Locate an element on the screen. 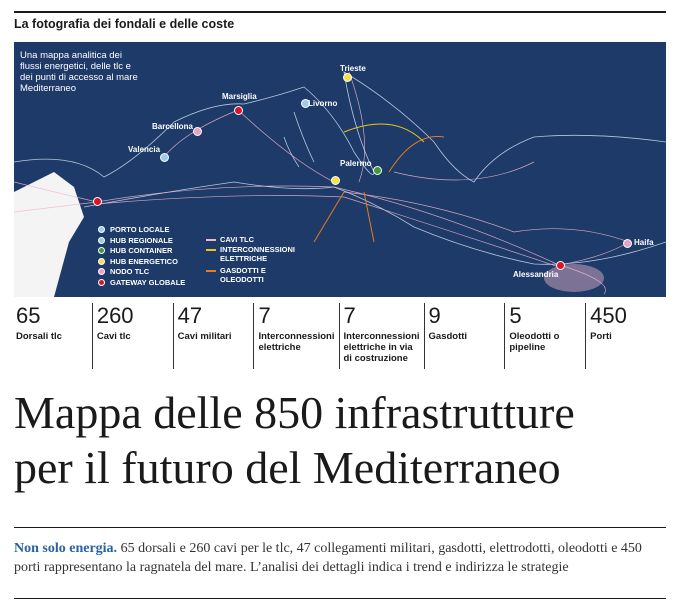 This screenshot has height=609, width=680. legend-label: HUB ENERGETICO is located at coordinates (144, 261).